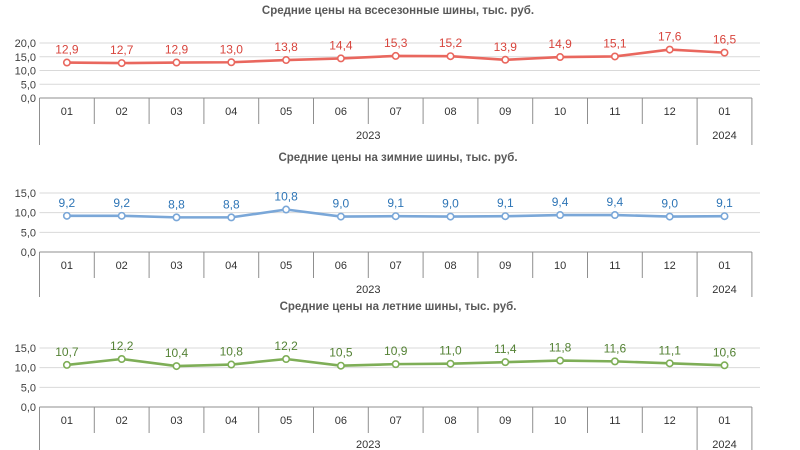 This screenshot has width=800, height=450. Describe the element at coordinates (398, 307) in the screenshot. I see `chart-title: Средние цены на летние шины, тыс. руб.` at that location.